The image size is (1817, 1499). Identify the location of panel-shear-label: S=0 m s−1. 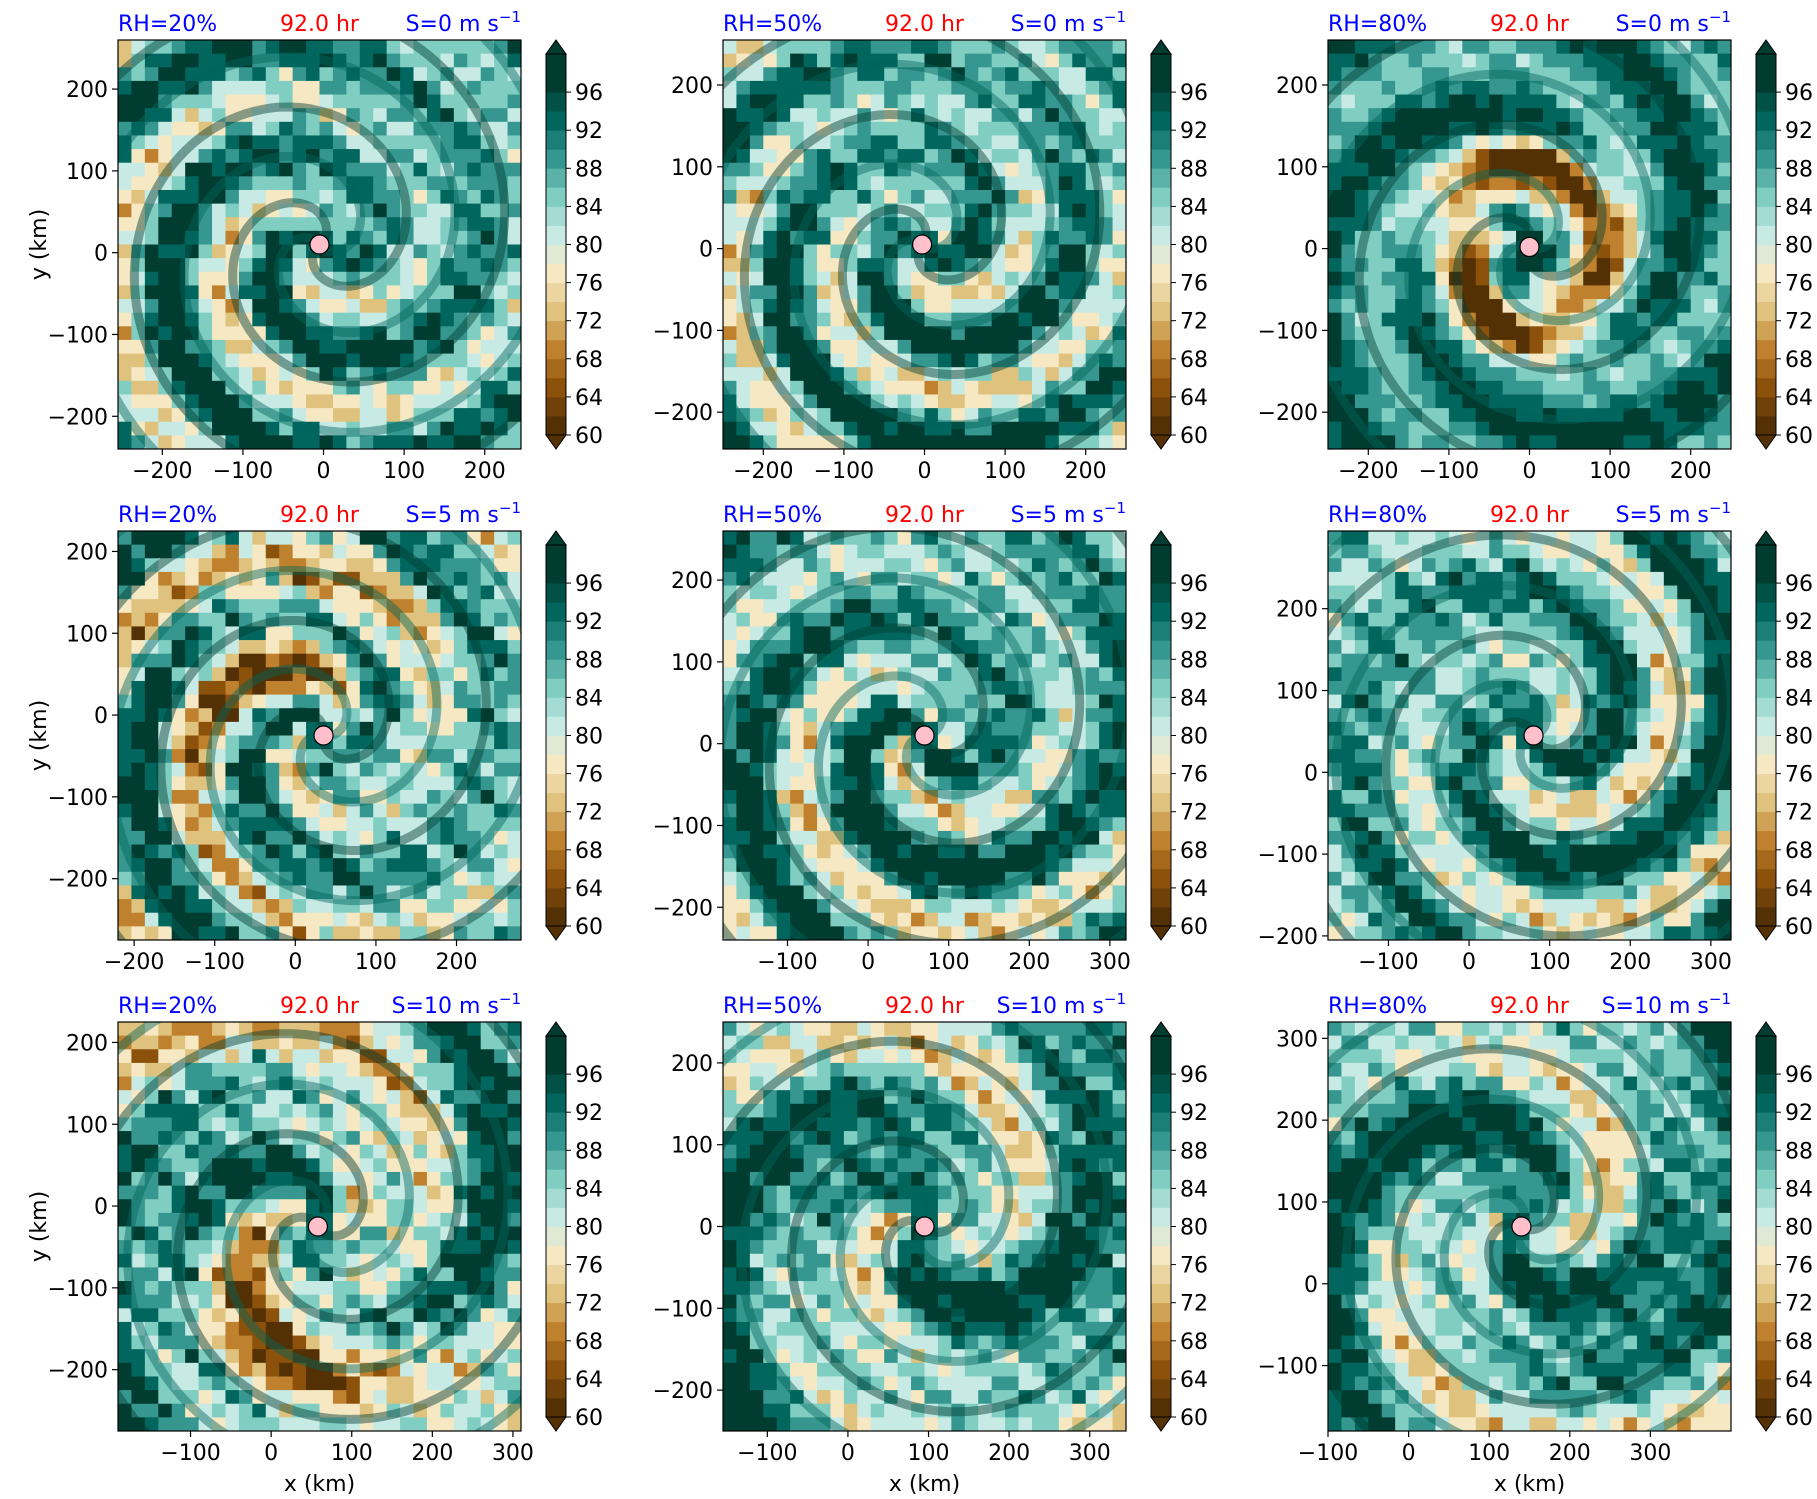
(463, 22).